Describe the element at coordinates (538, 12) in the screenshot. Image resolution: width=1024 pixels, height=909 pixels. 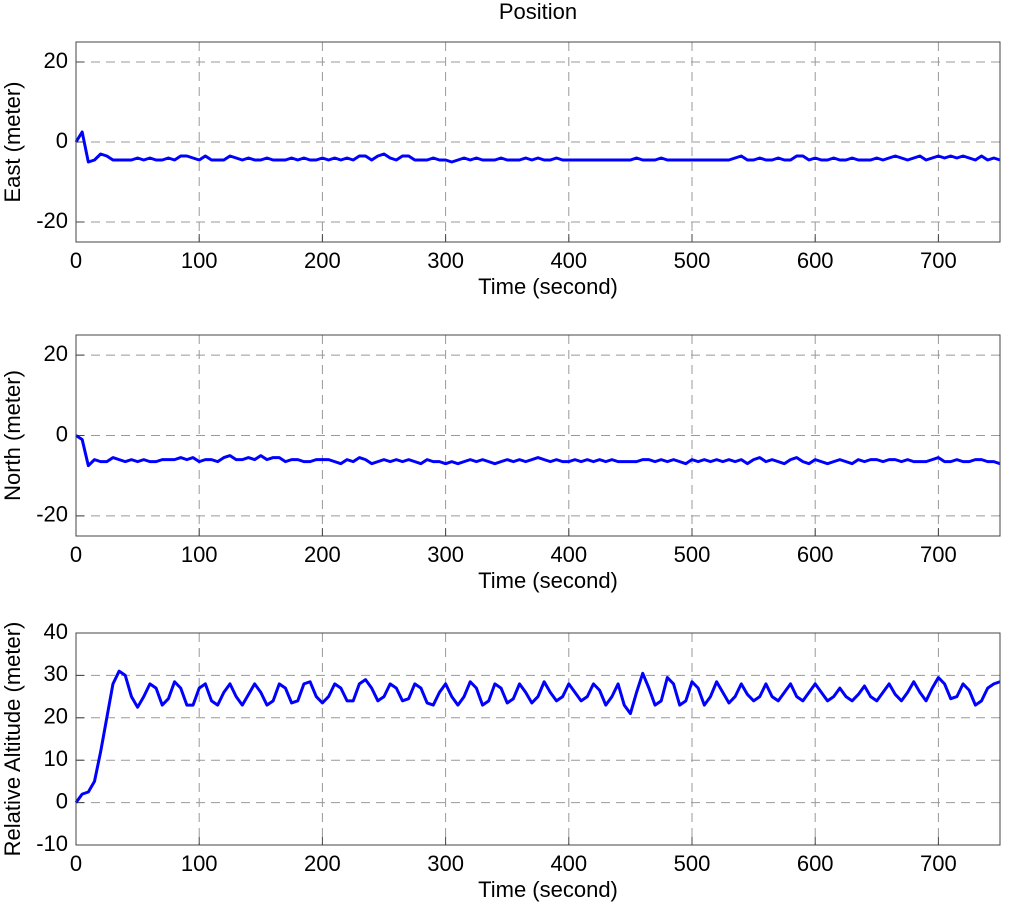
I see `figure-title: Position` at that location.